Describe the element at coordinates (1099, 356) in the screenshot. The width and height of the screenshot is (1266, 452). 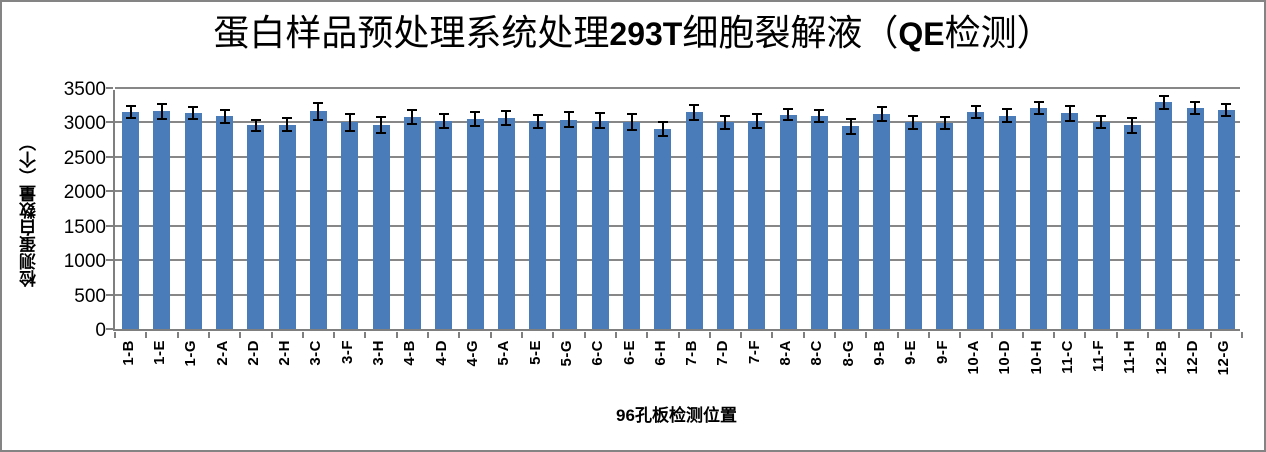
I see `x-tick-label: 11-F` at that location.